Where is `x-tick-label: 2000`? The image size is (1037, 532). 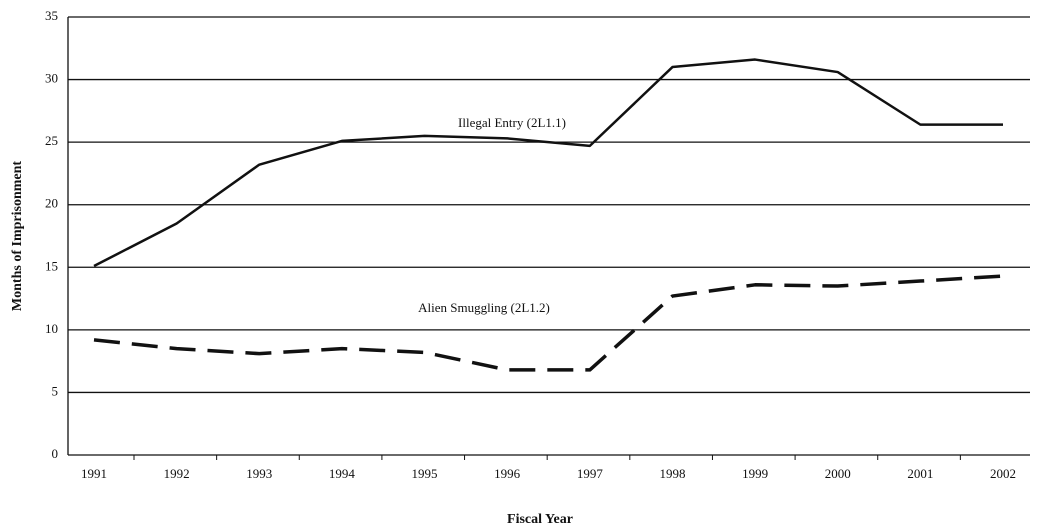 x-tick-label: 2000 is located at coordinates (838, 473).